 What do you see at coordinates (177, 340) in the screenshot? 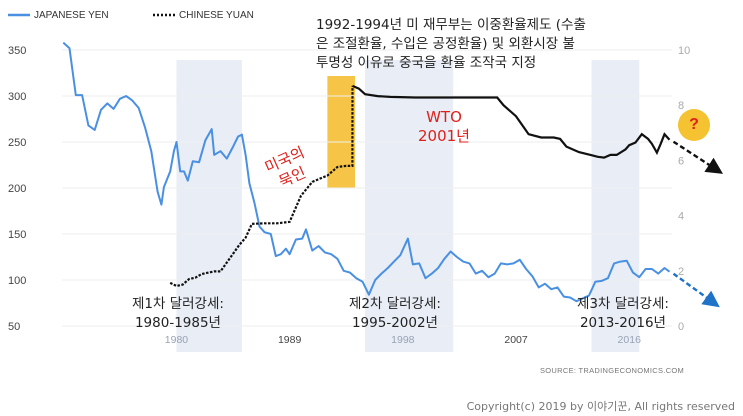
I see `x-tick-label: 1980` at bounding box center [177, 340].